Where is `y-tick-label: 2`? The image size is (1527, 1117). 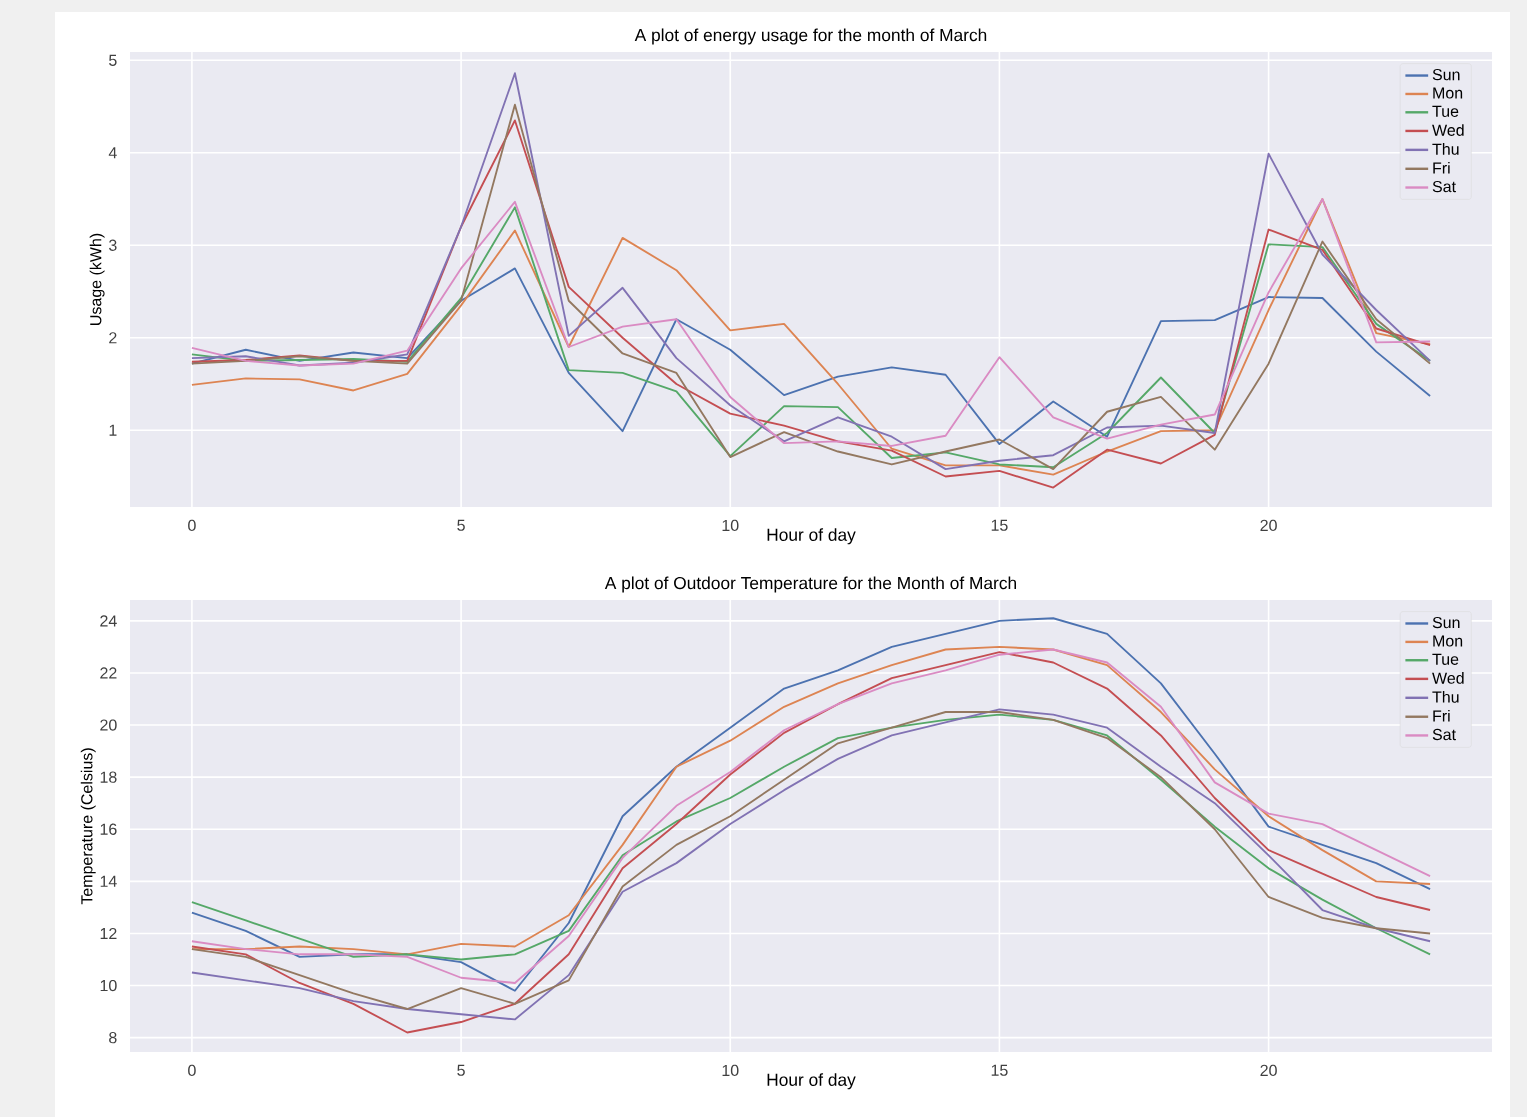 y-tick-label: 2 is located at coordinates (113, 338).